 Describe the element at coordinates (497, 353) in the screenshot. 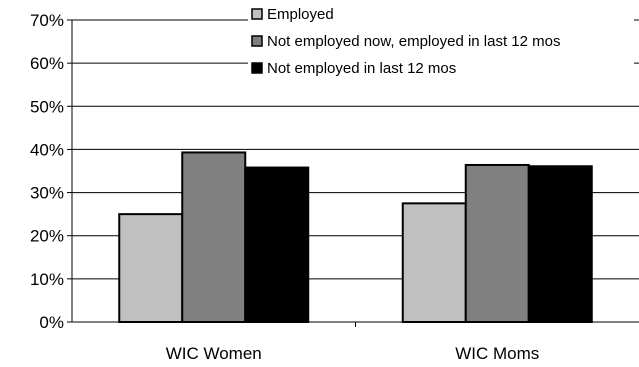

I see `x-category-label: WIC Moms` at that location.